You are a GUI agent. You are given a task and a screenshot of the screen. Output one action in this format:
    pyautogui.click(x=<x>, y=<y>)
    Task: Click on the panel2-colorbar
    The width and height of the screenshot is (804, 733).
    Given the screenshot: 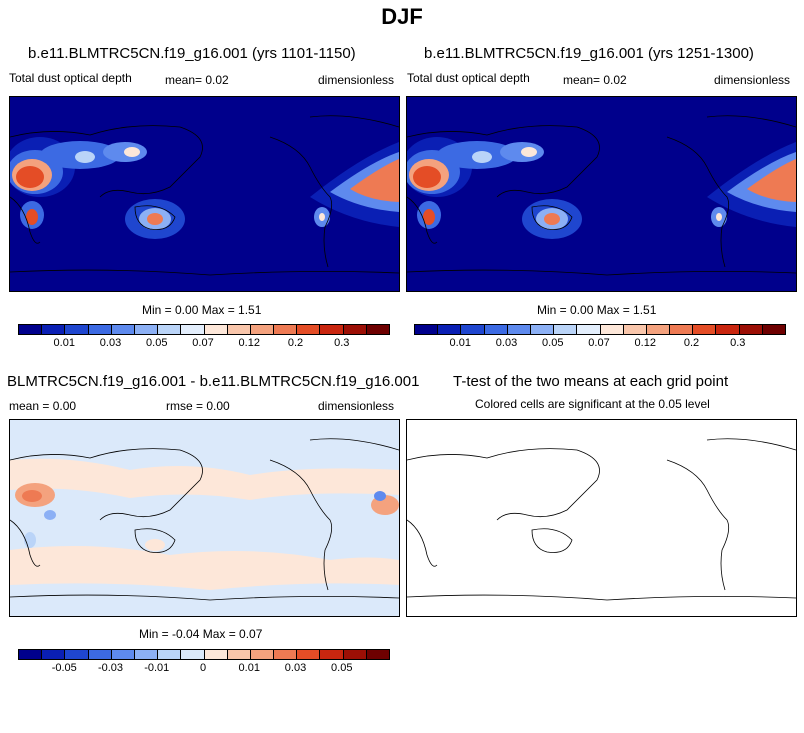 What is the action you would take?
    pyautogui.click(x=600, y=329)
    